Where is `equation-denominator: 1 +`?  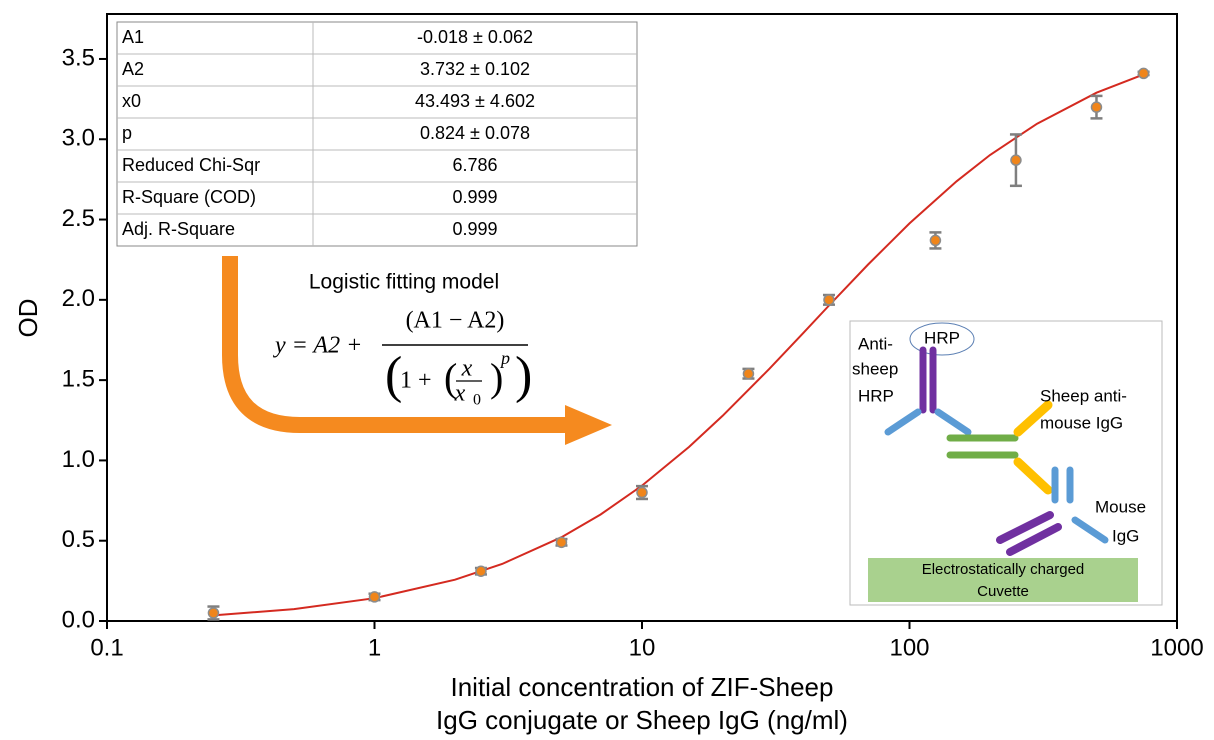 equation-denominator: 1 + is located at coordinates (416, 381).